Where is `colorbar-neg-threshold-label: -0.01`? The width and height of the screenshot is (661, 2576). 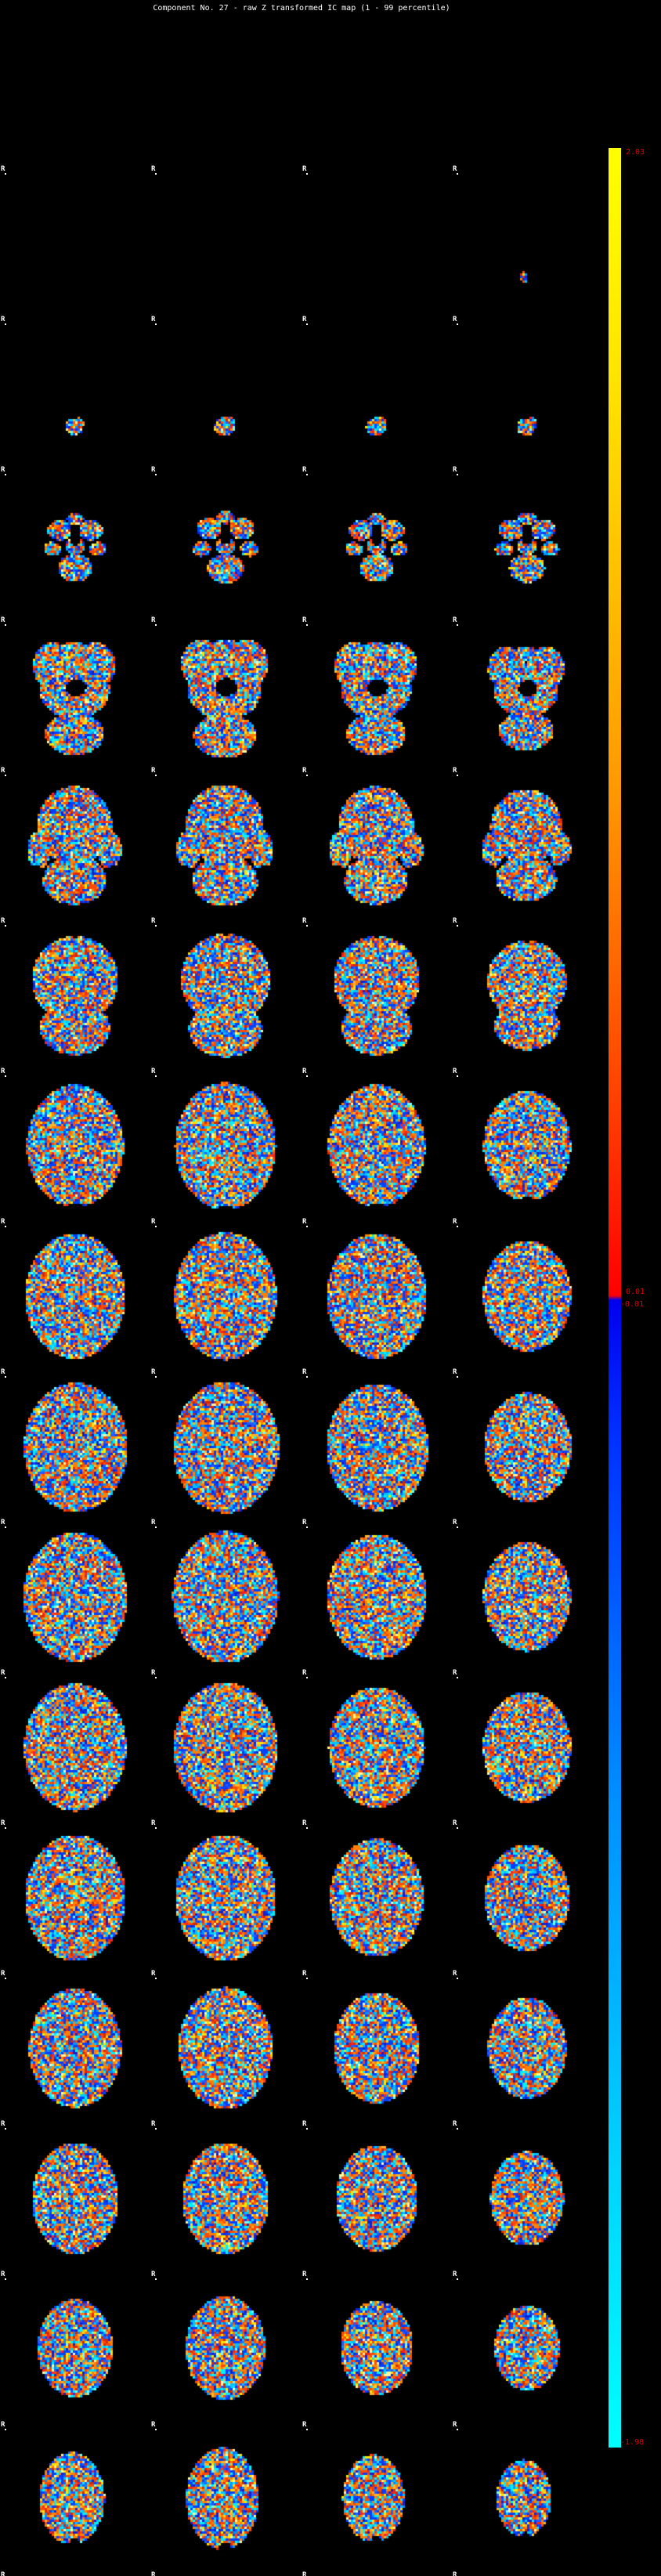 colorbar-neg-threshold-label: -0.01 is located at coordinates (632, 1304).